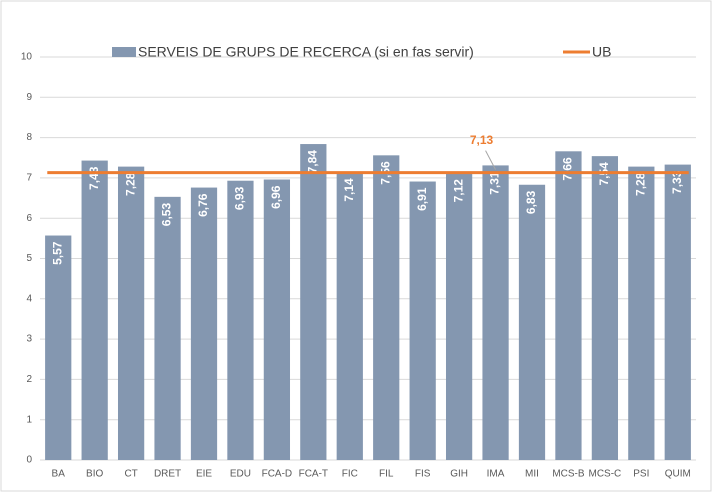  Describe the element at coordinates (568, 474) in the screenshot. I see `x-tick-label: MCS-B` at that location.